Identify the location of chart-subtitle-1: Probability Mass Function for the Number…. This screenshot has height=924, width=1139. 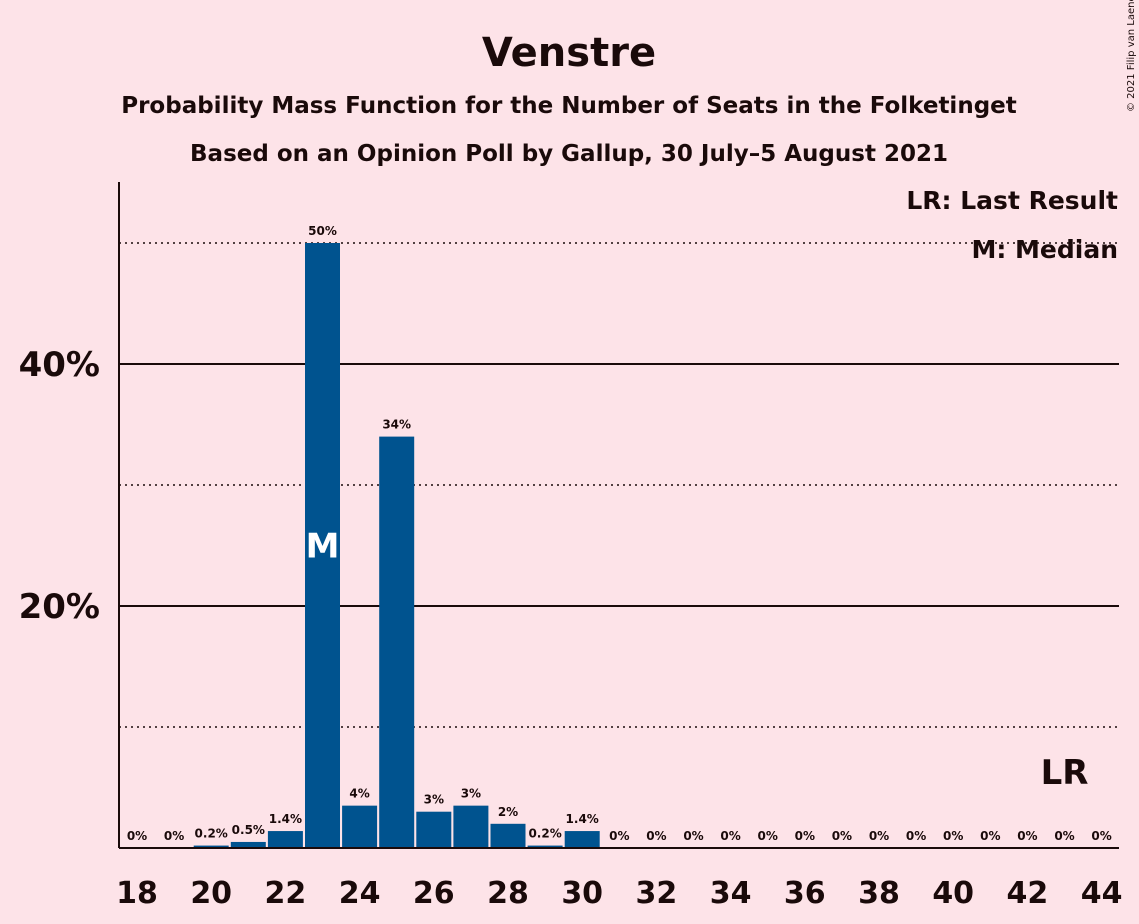
(569, 106).